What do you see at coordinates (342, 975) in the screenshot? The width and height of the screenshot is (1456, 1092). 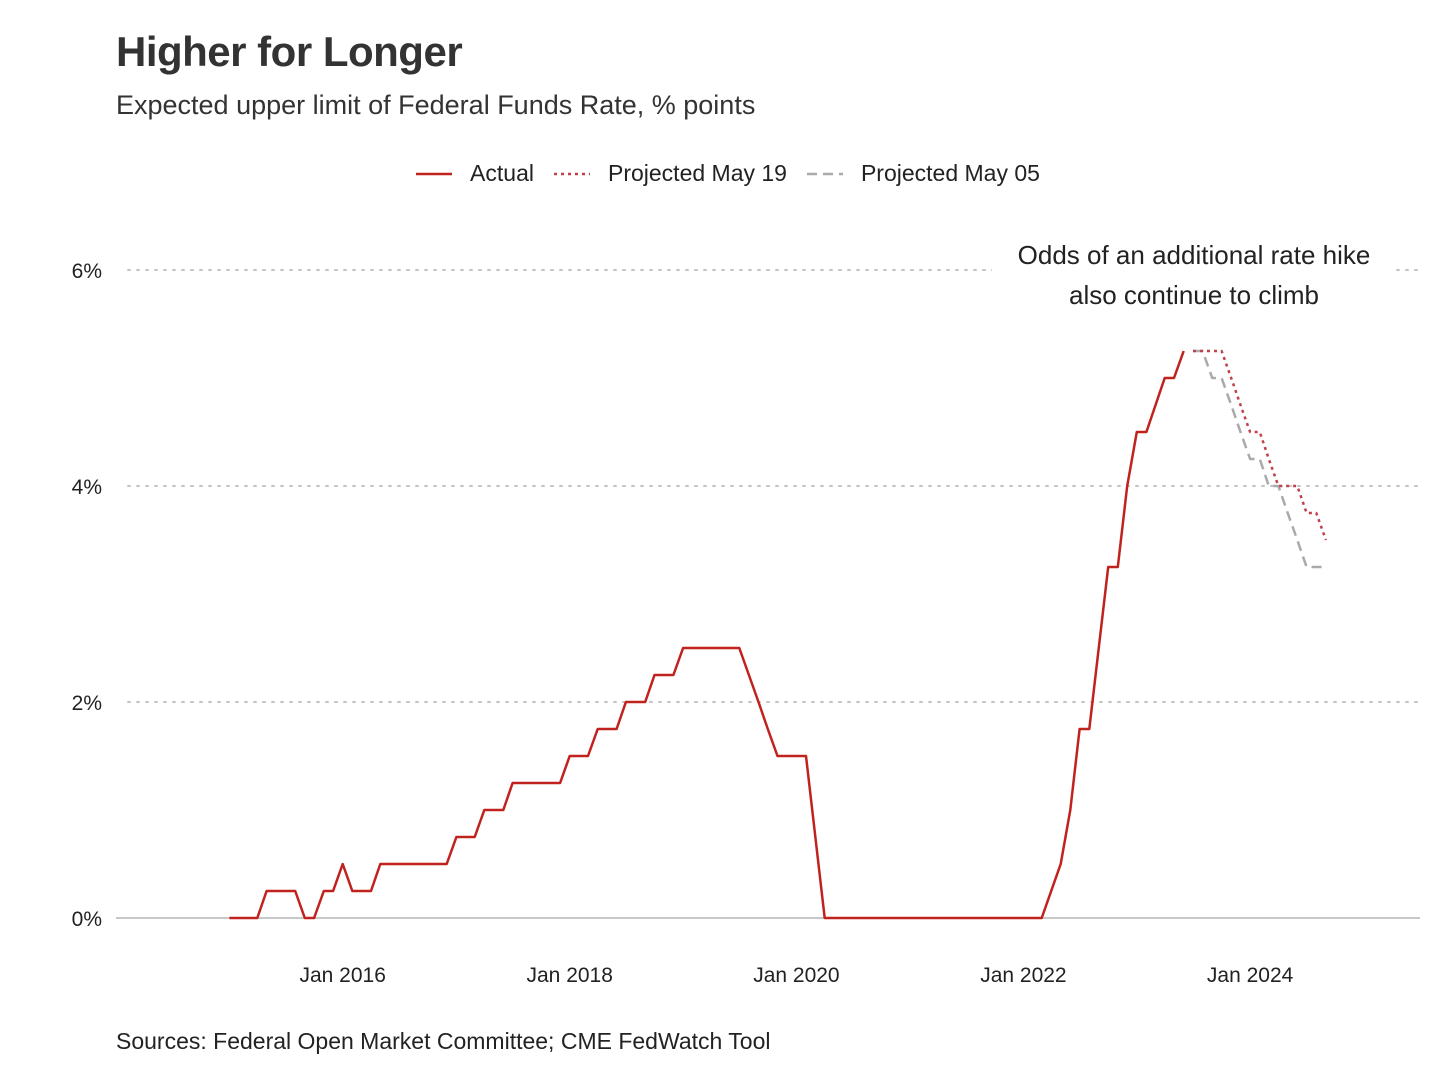 I see `x-tick-label: Jan 2016` at bounding box center [342, 975].